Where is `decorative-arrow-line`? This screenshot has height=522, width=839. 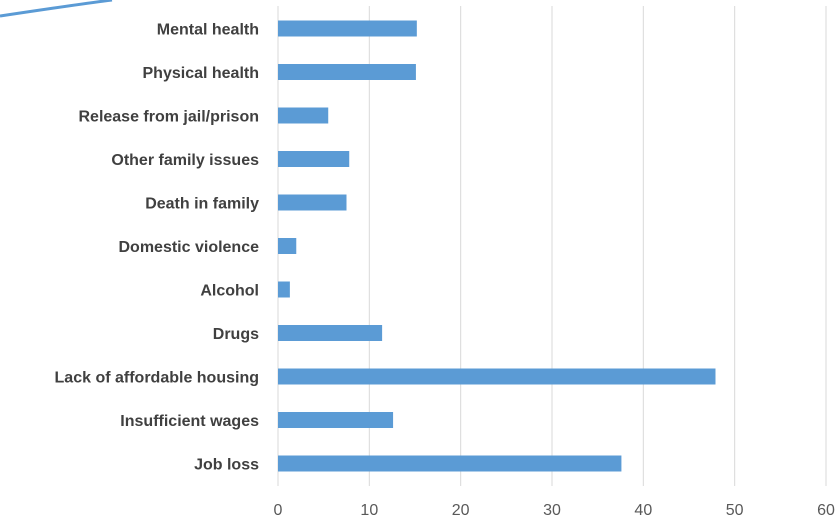
decorative-arrow-line is located at coordinates (56, 9).